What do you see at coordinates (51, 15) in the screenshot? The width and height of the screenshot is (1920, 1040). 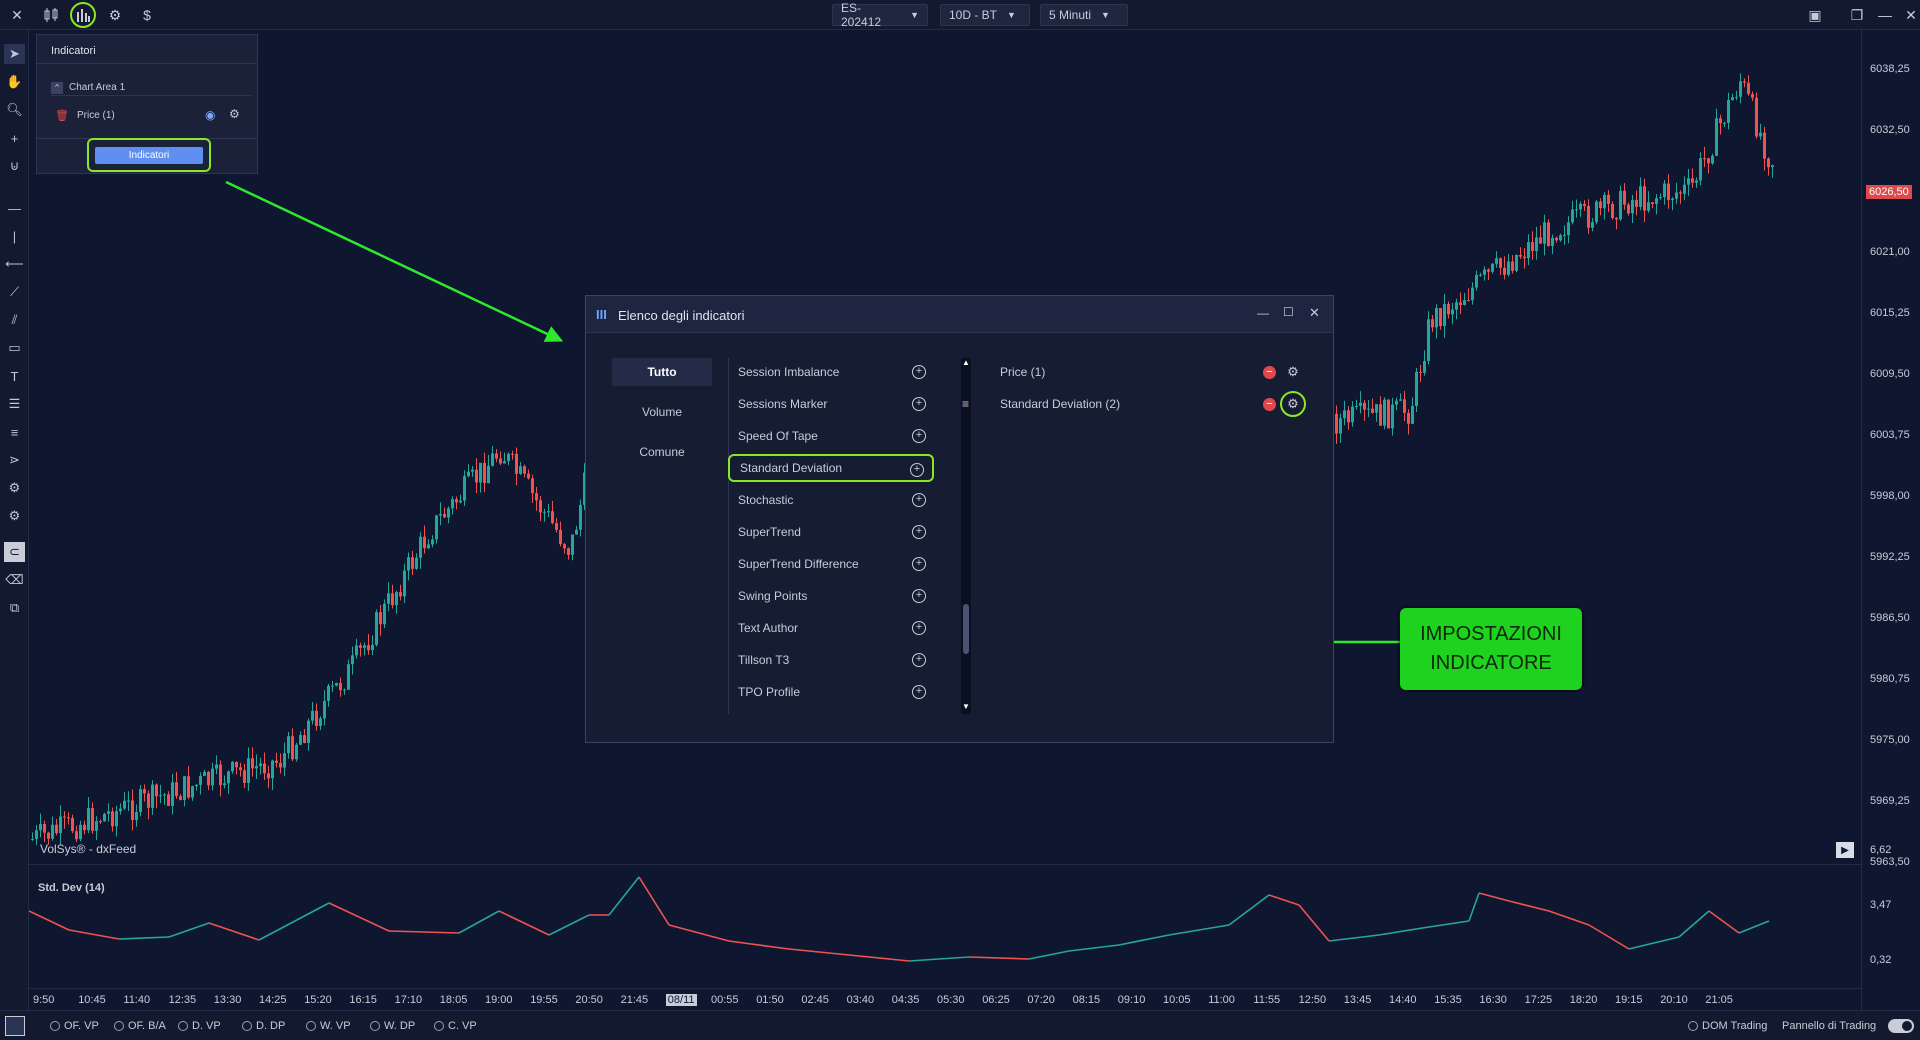 I see `candles-icon` at bounding box center [51, 15].